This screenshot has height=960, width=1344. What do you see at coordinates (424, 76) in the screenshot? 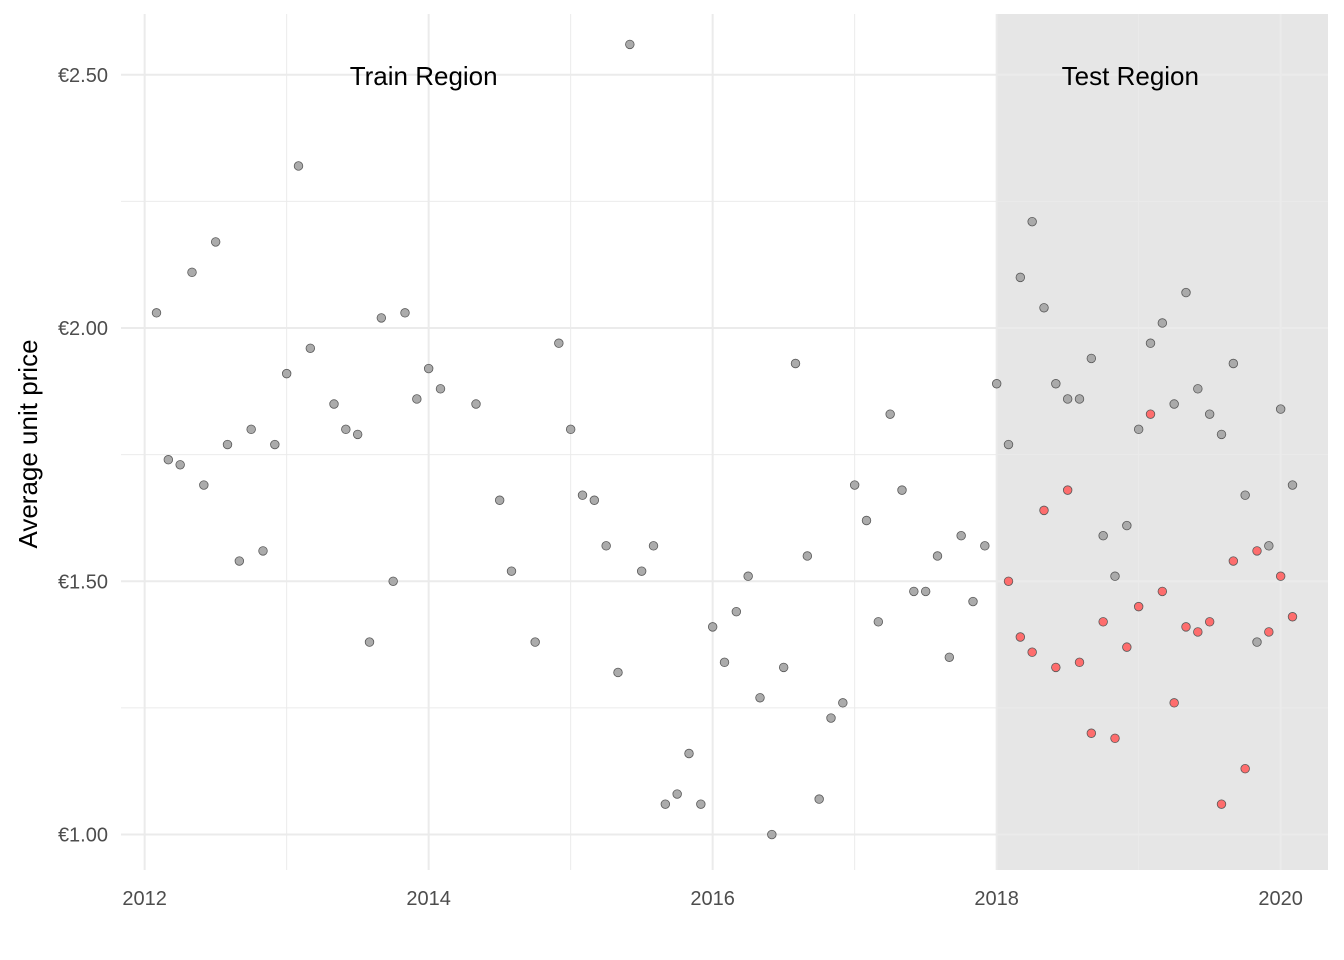
I see `train-region-label: Train Region` at bounding box center [424, 76].